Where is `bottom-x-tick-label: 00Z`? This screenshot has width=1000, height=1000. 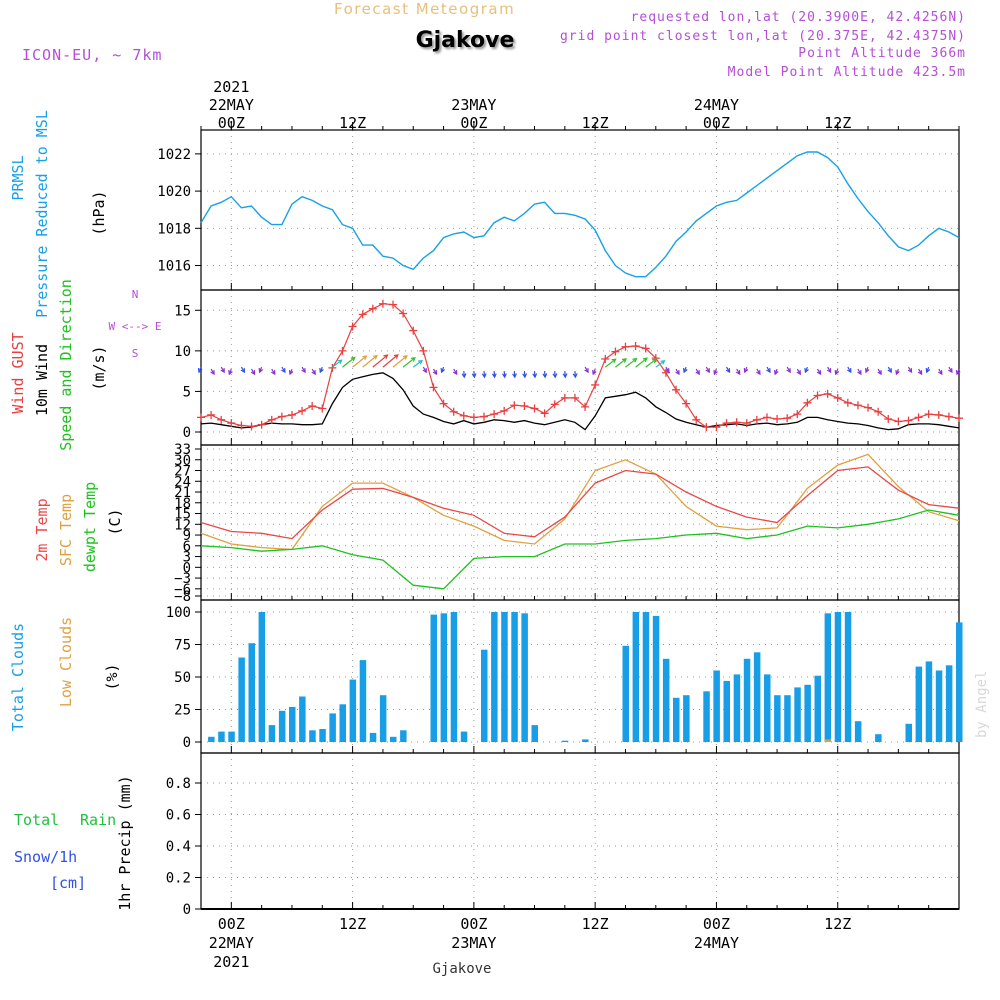
bottom-x-tick-label: 00Z is located at coordinates (716, 924).